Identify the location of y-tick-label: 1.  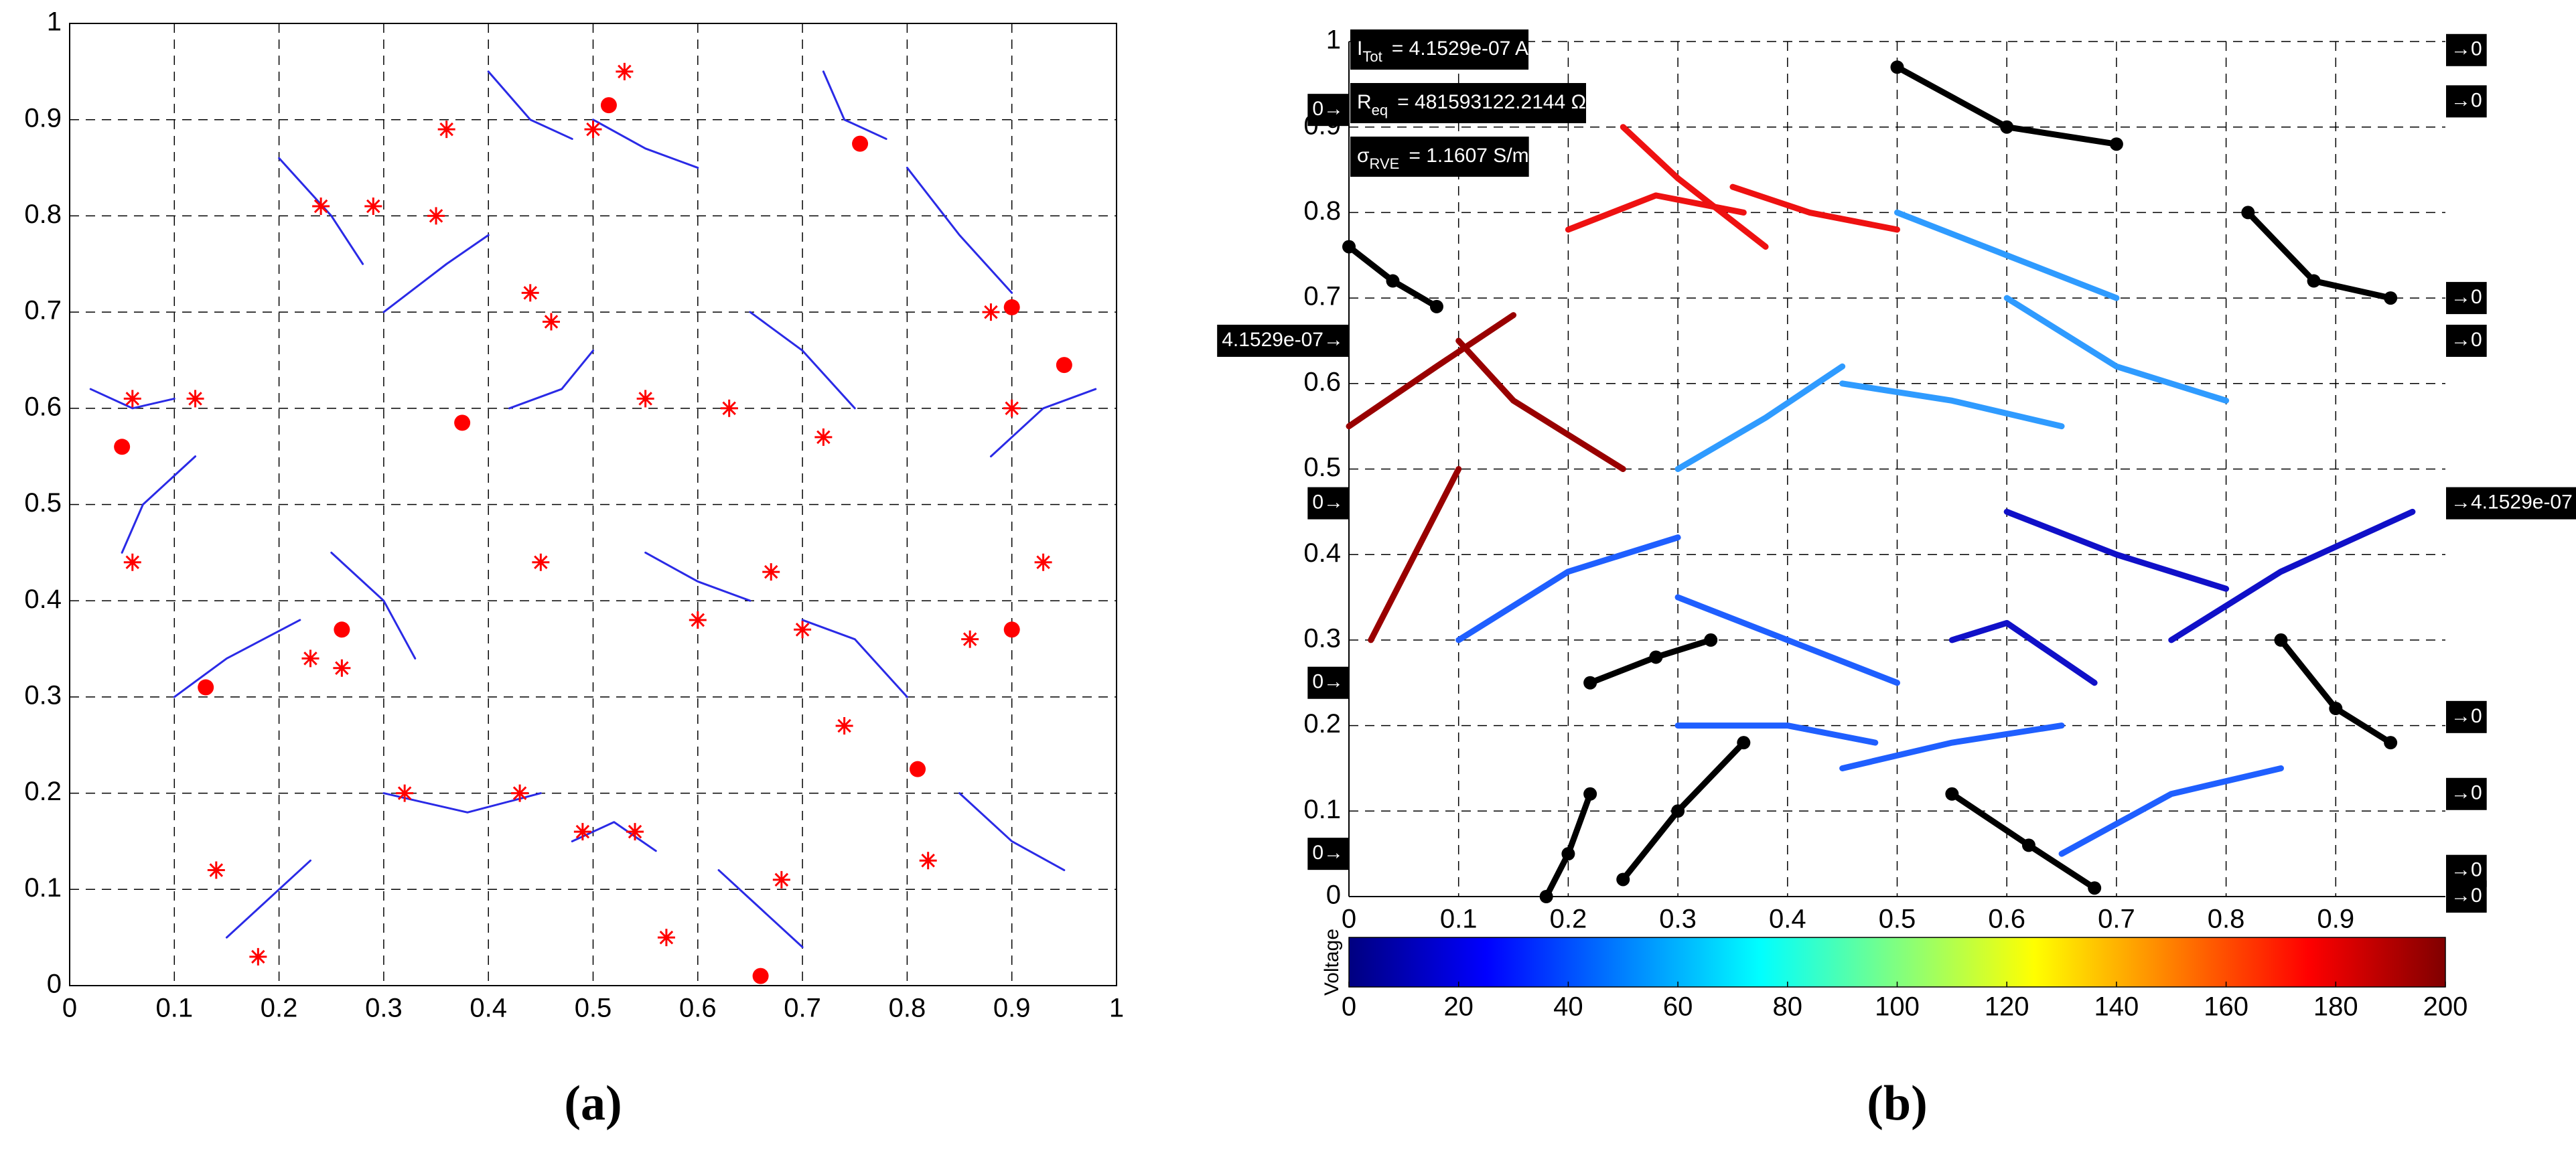
(1333, 40).